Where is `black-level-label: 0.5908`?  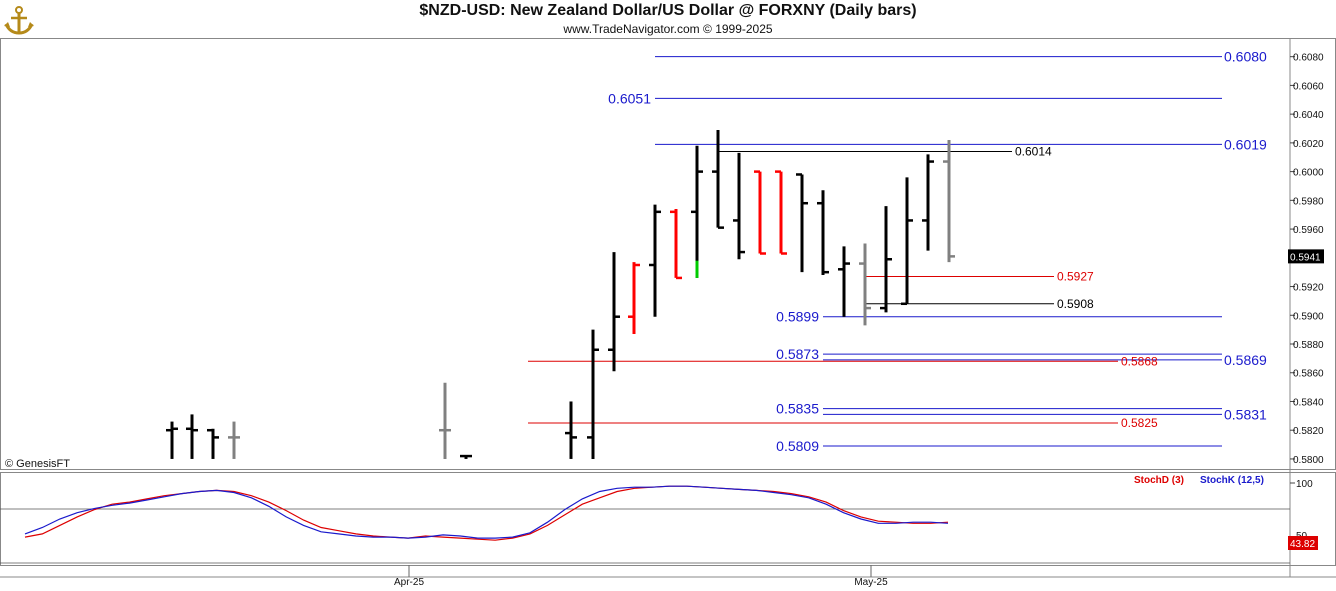 black-level-label: 0.5908 is located at coordinates (1075, 304).